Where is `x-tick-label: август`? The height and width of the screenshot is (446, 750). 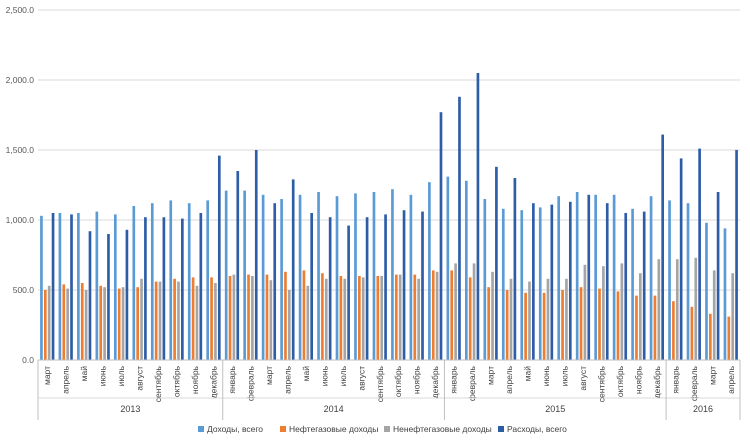 x-tick-label: август is located at coordinates (140, 378).